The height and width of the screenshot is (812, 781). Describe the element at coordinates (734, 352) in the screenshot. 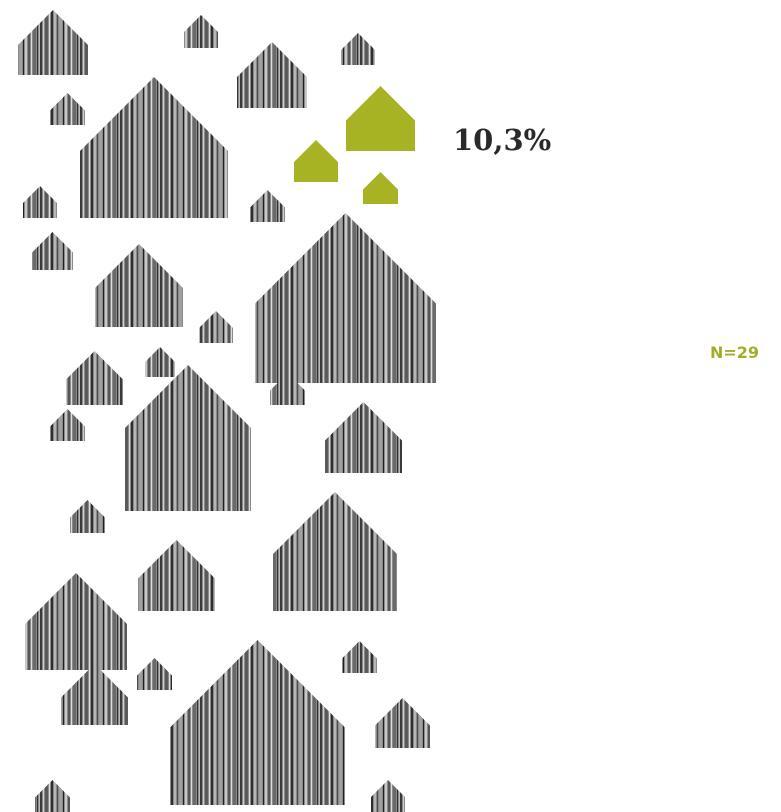

I see `sample-size: N=29` at that location.